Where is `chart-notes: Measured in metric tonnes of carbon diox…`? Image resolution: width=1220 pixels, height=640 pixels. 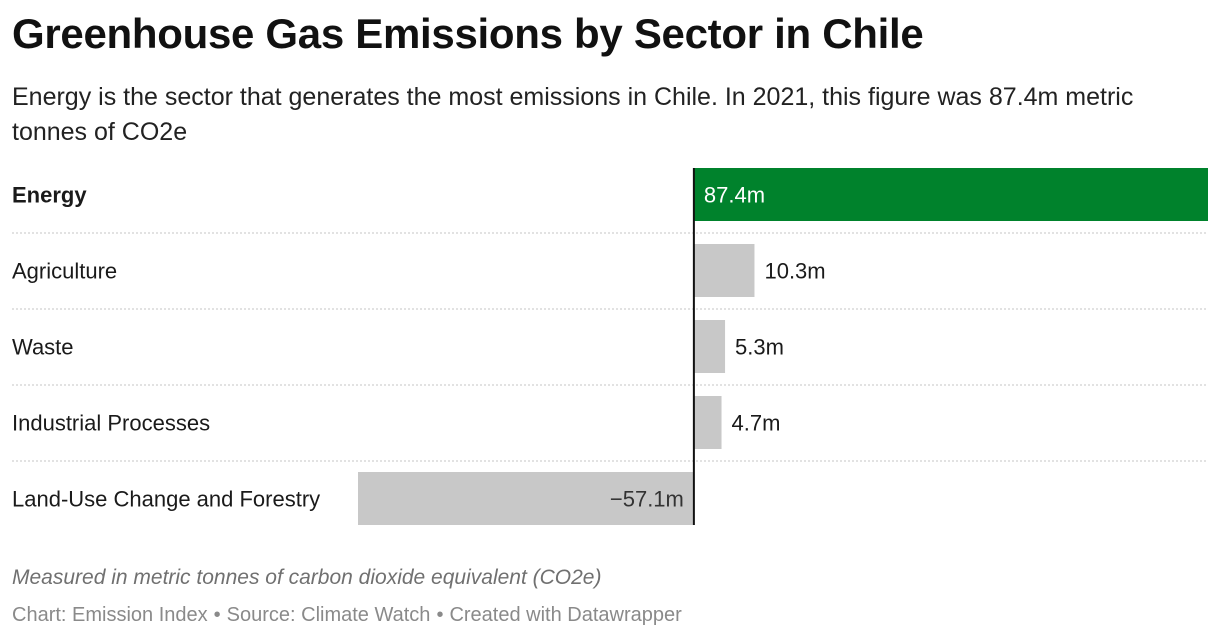 chart-notes: Measured in metric tonnes of carbon diox… is located at coordinates (307, 577).